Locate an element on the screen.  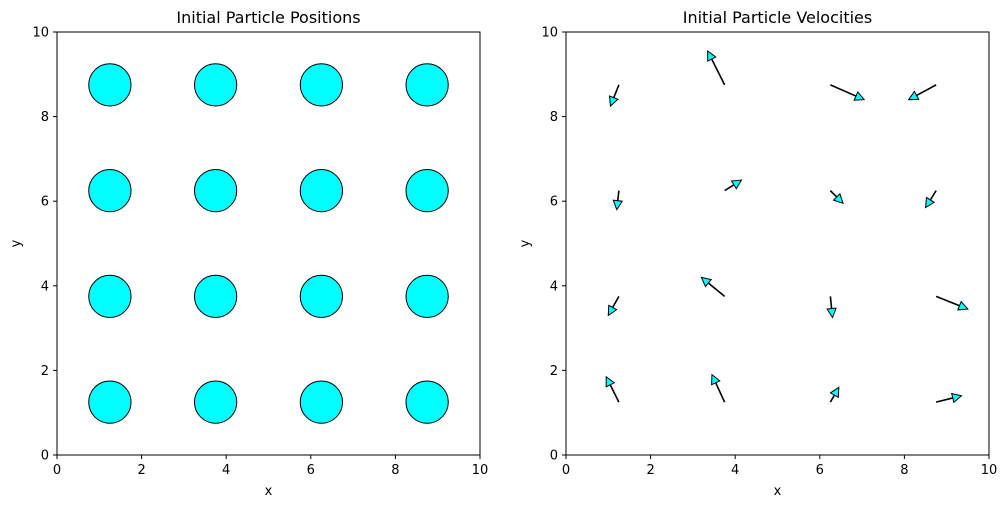
positions-x-ticks: 0 2 4 6 8 10 is located at coordinates (270, 466).